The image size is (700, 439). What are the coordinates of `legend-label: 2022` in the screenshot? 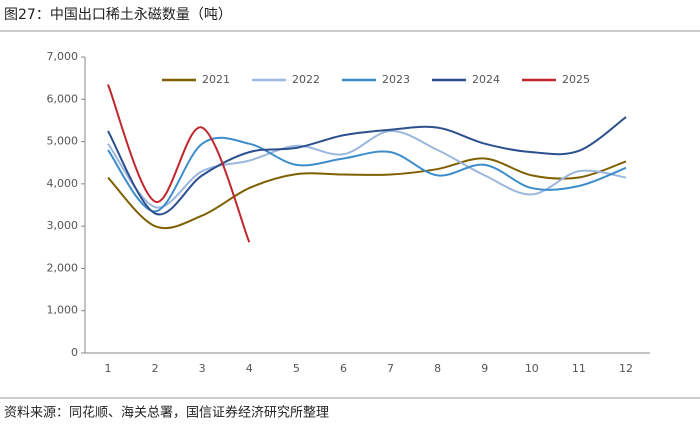 It's located at (306, 79).